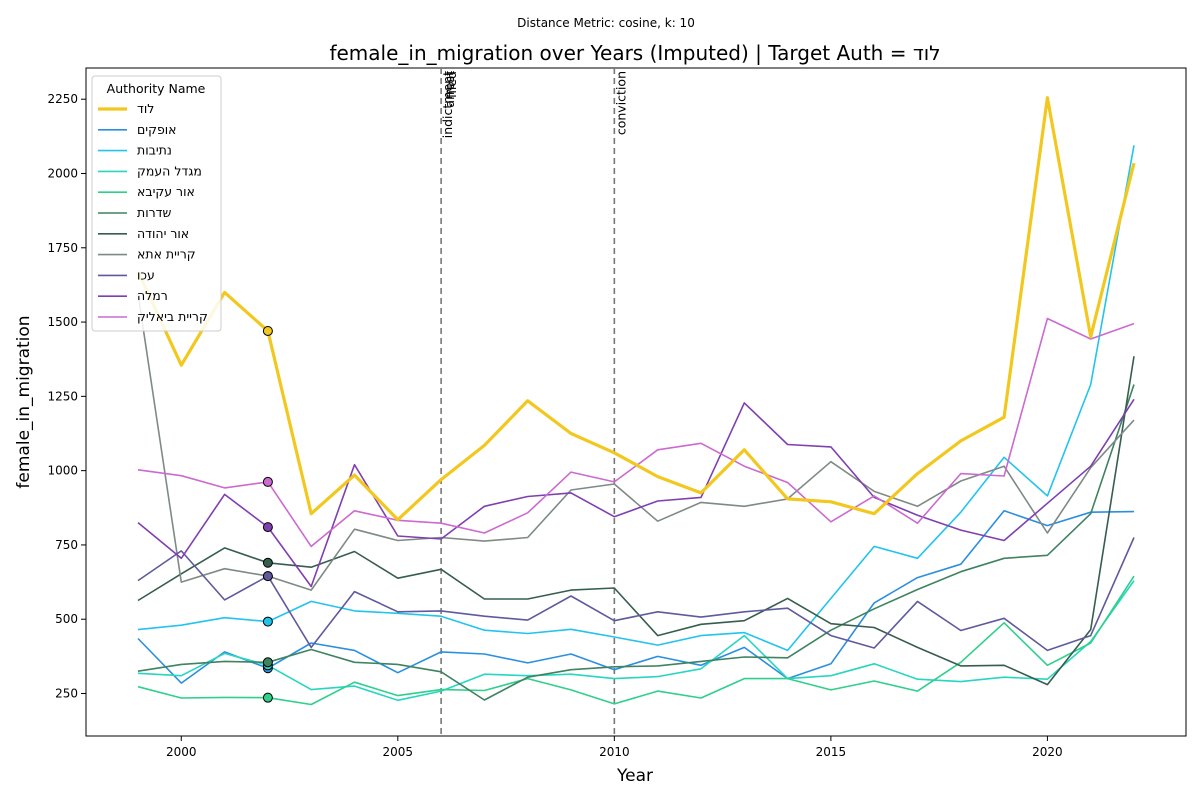  What do you see at coordinates (62, 173) in the screenshot?
I see `y-tick-label: 2000` at bounding box center [62, 173].